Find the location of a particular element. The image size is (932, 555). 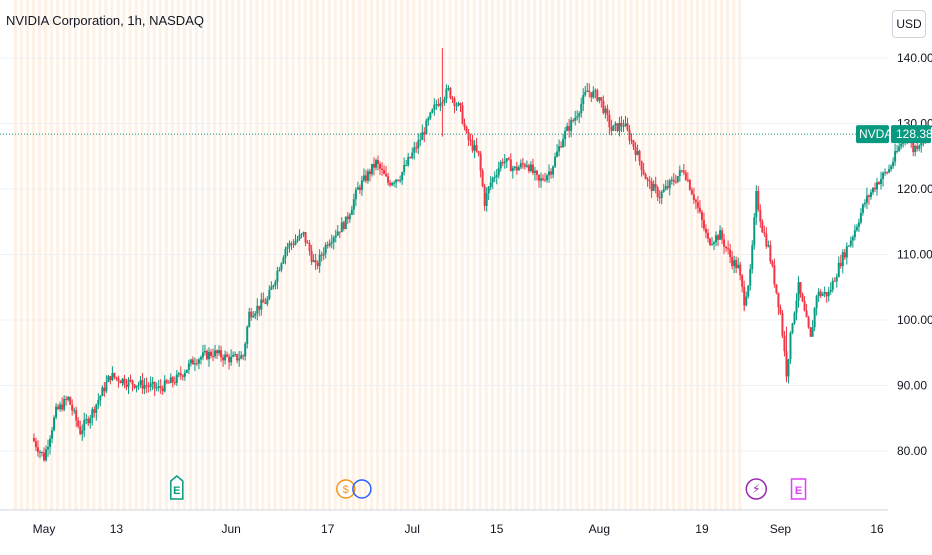

symbol-badge is located at coordinates (872, 134).